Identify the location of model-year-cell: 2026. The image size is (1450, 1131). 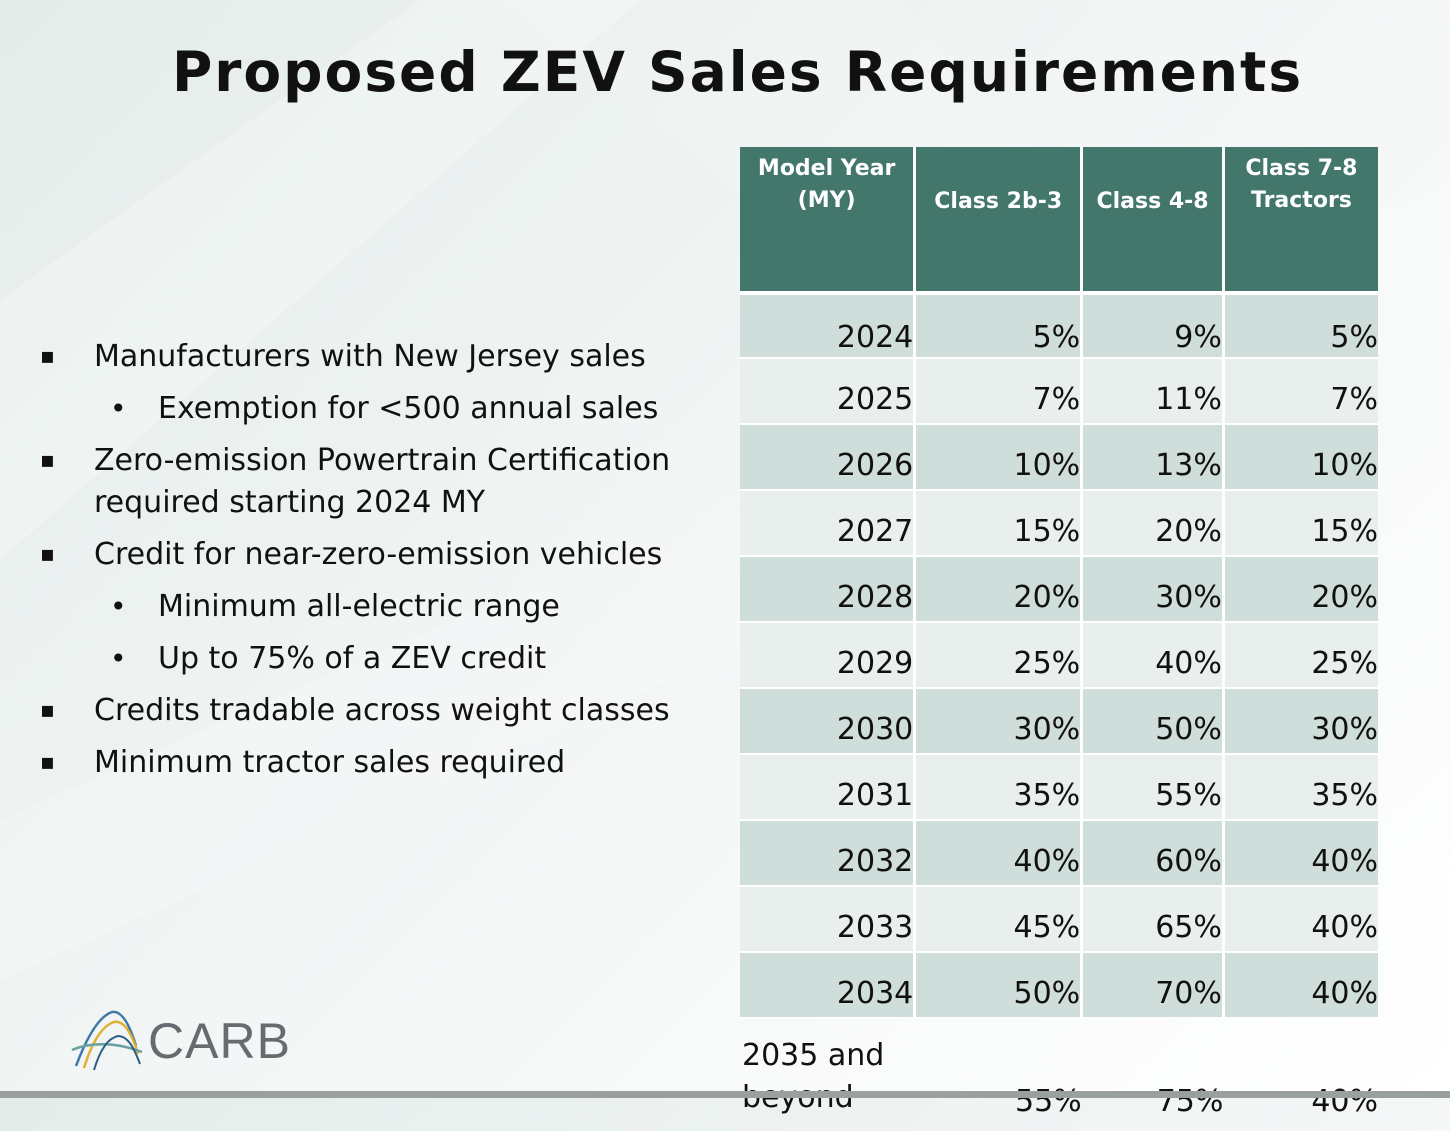
(828, 457).